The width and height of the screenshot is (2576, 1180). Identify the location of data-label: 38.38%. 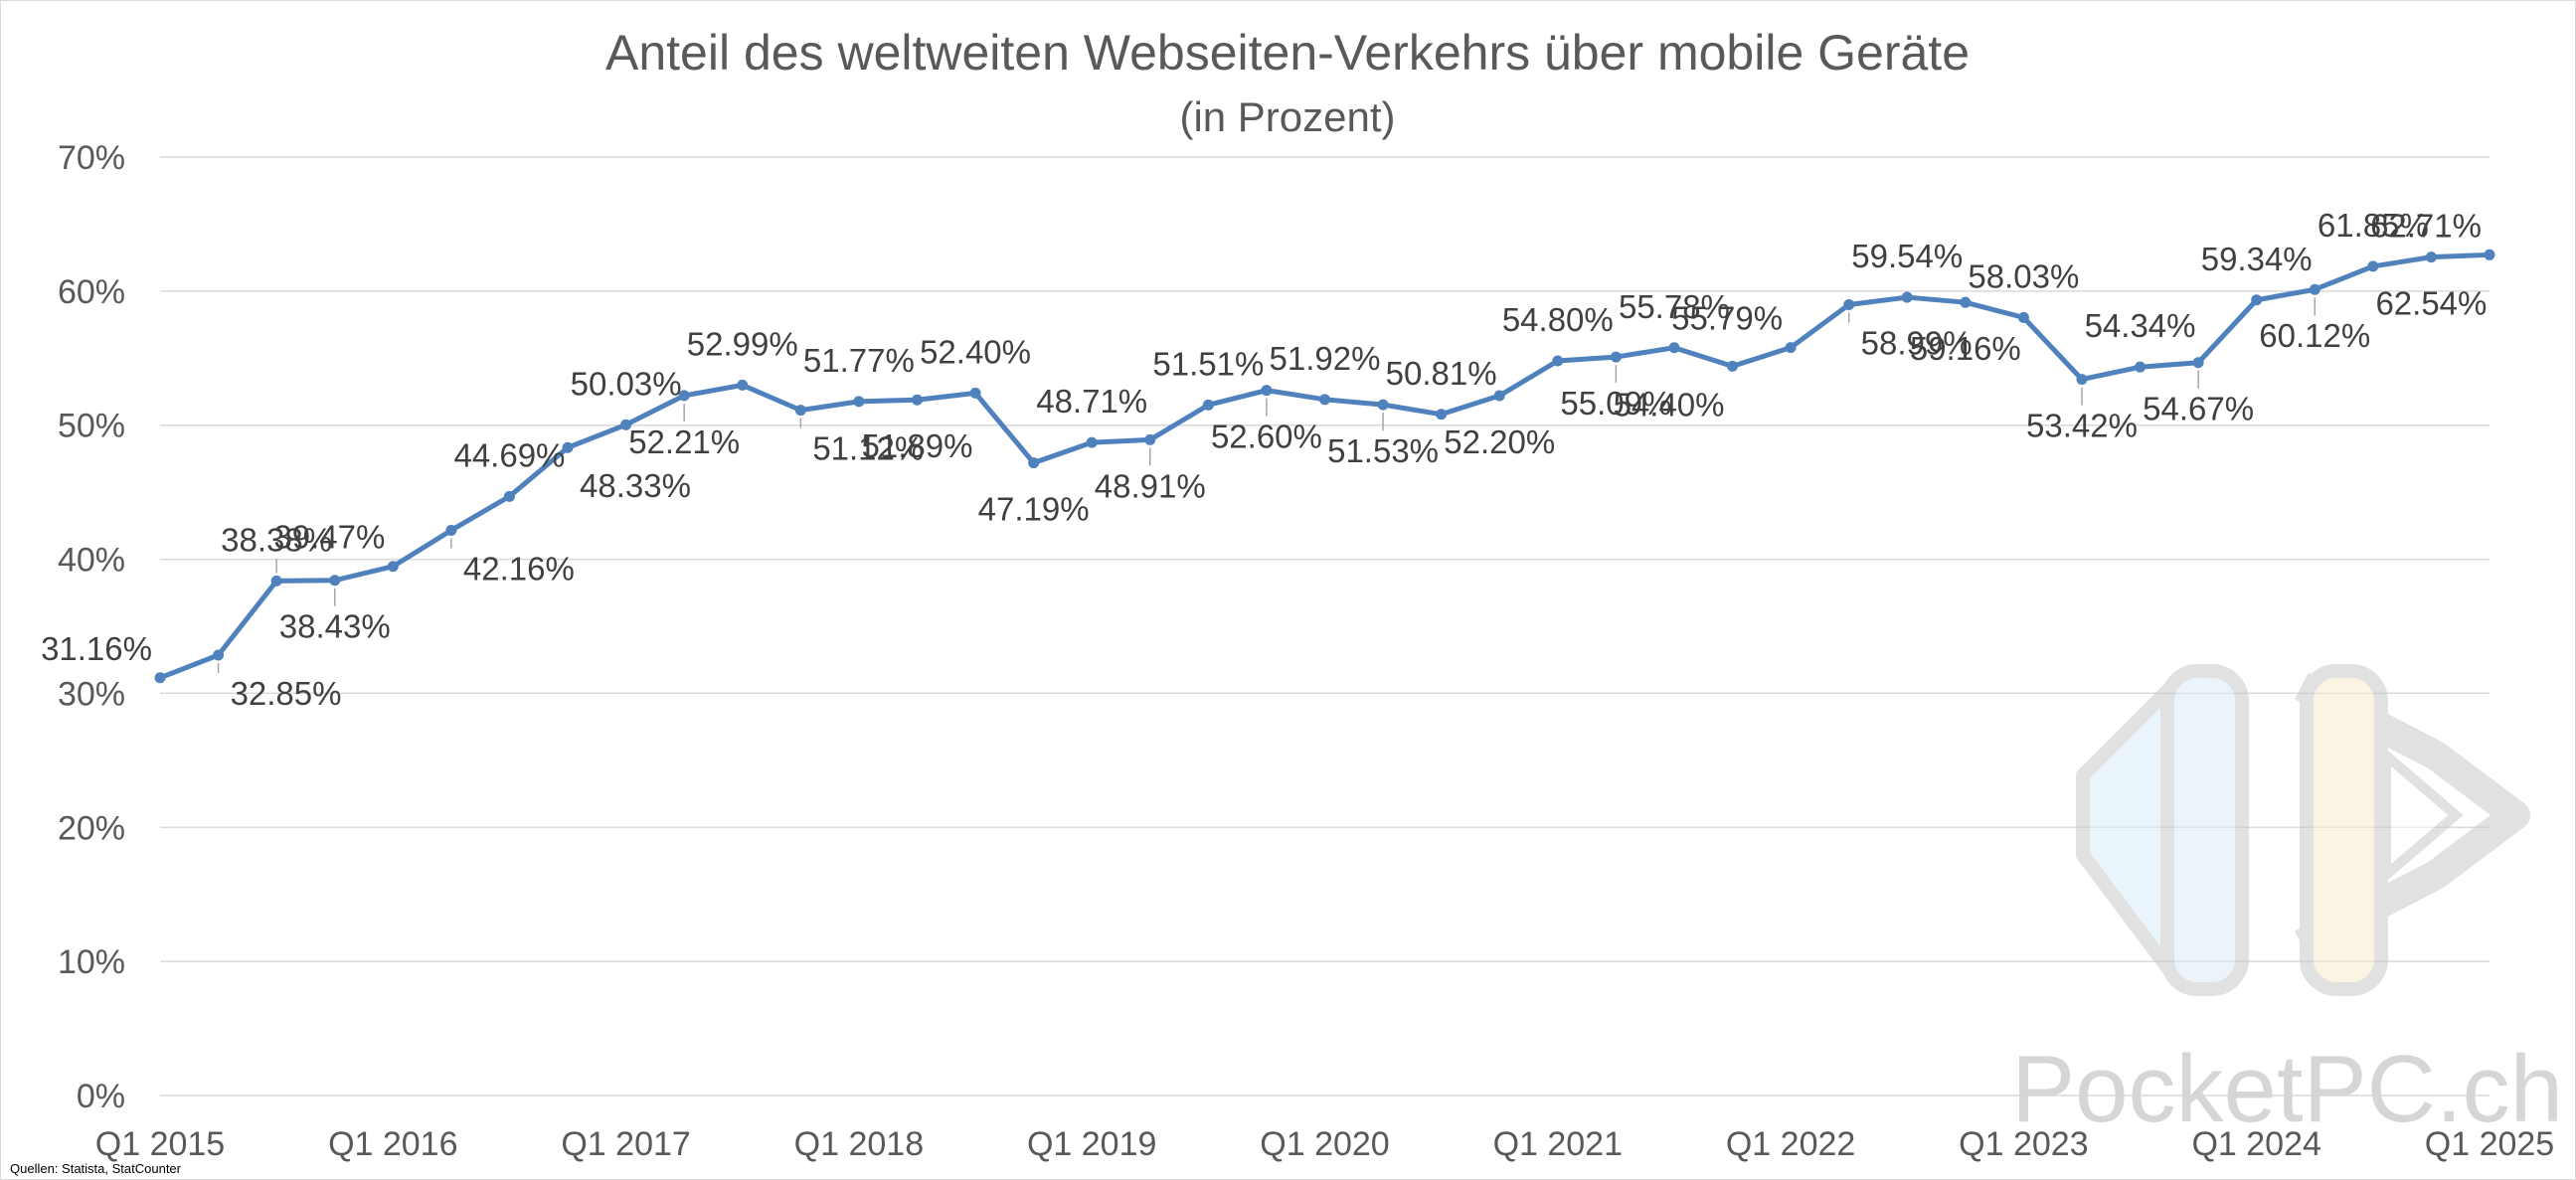
(276, 539).